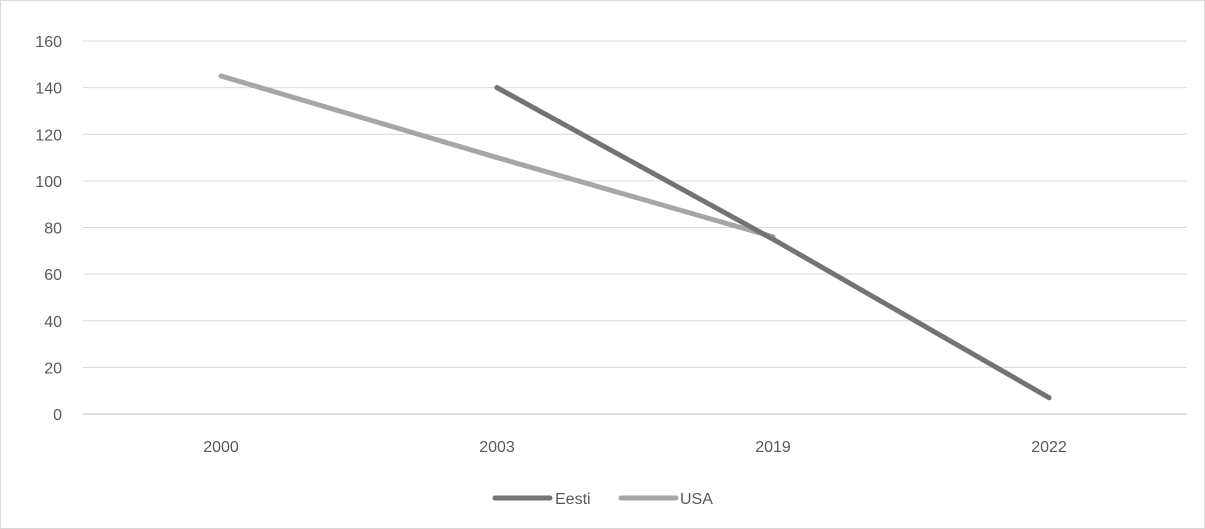 The width and height of the screenshot is (1205, 529). Describe the element at coordinates (53, 275) in the screenshot. I see `y-tick-label: 60` at that location.